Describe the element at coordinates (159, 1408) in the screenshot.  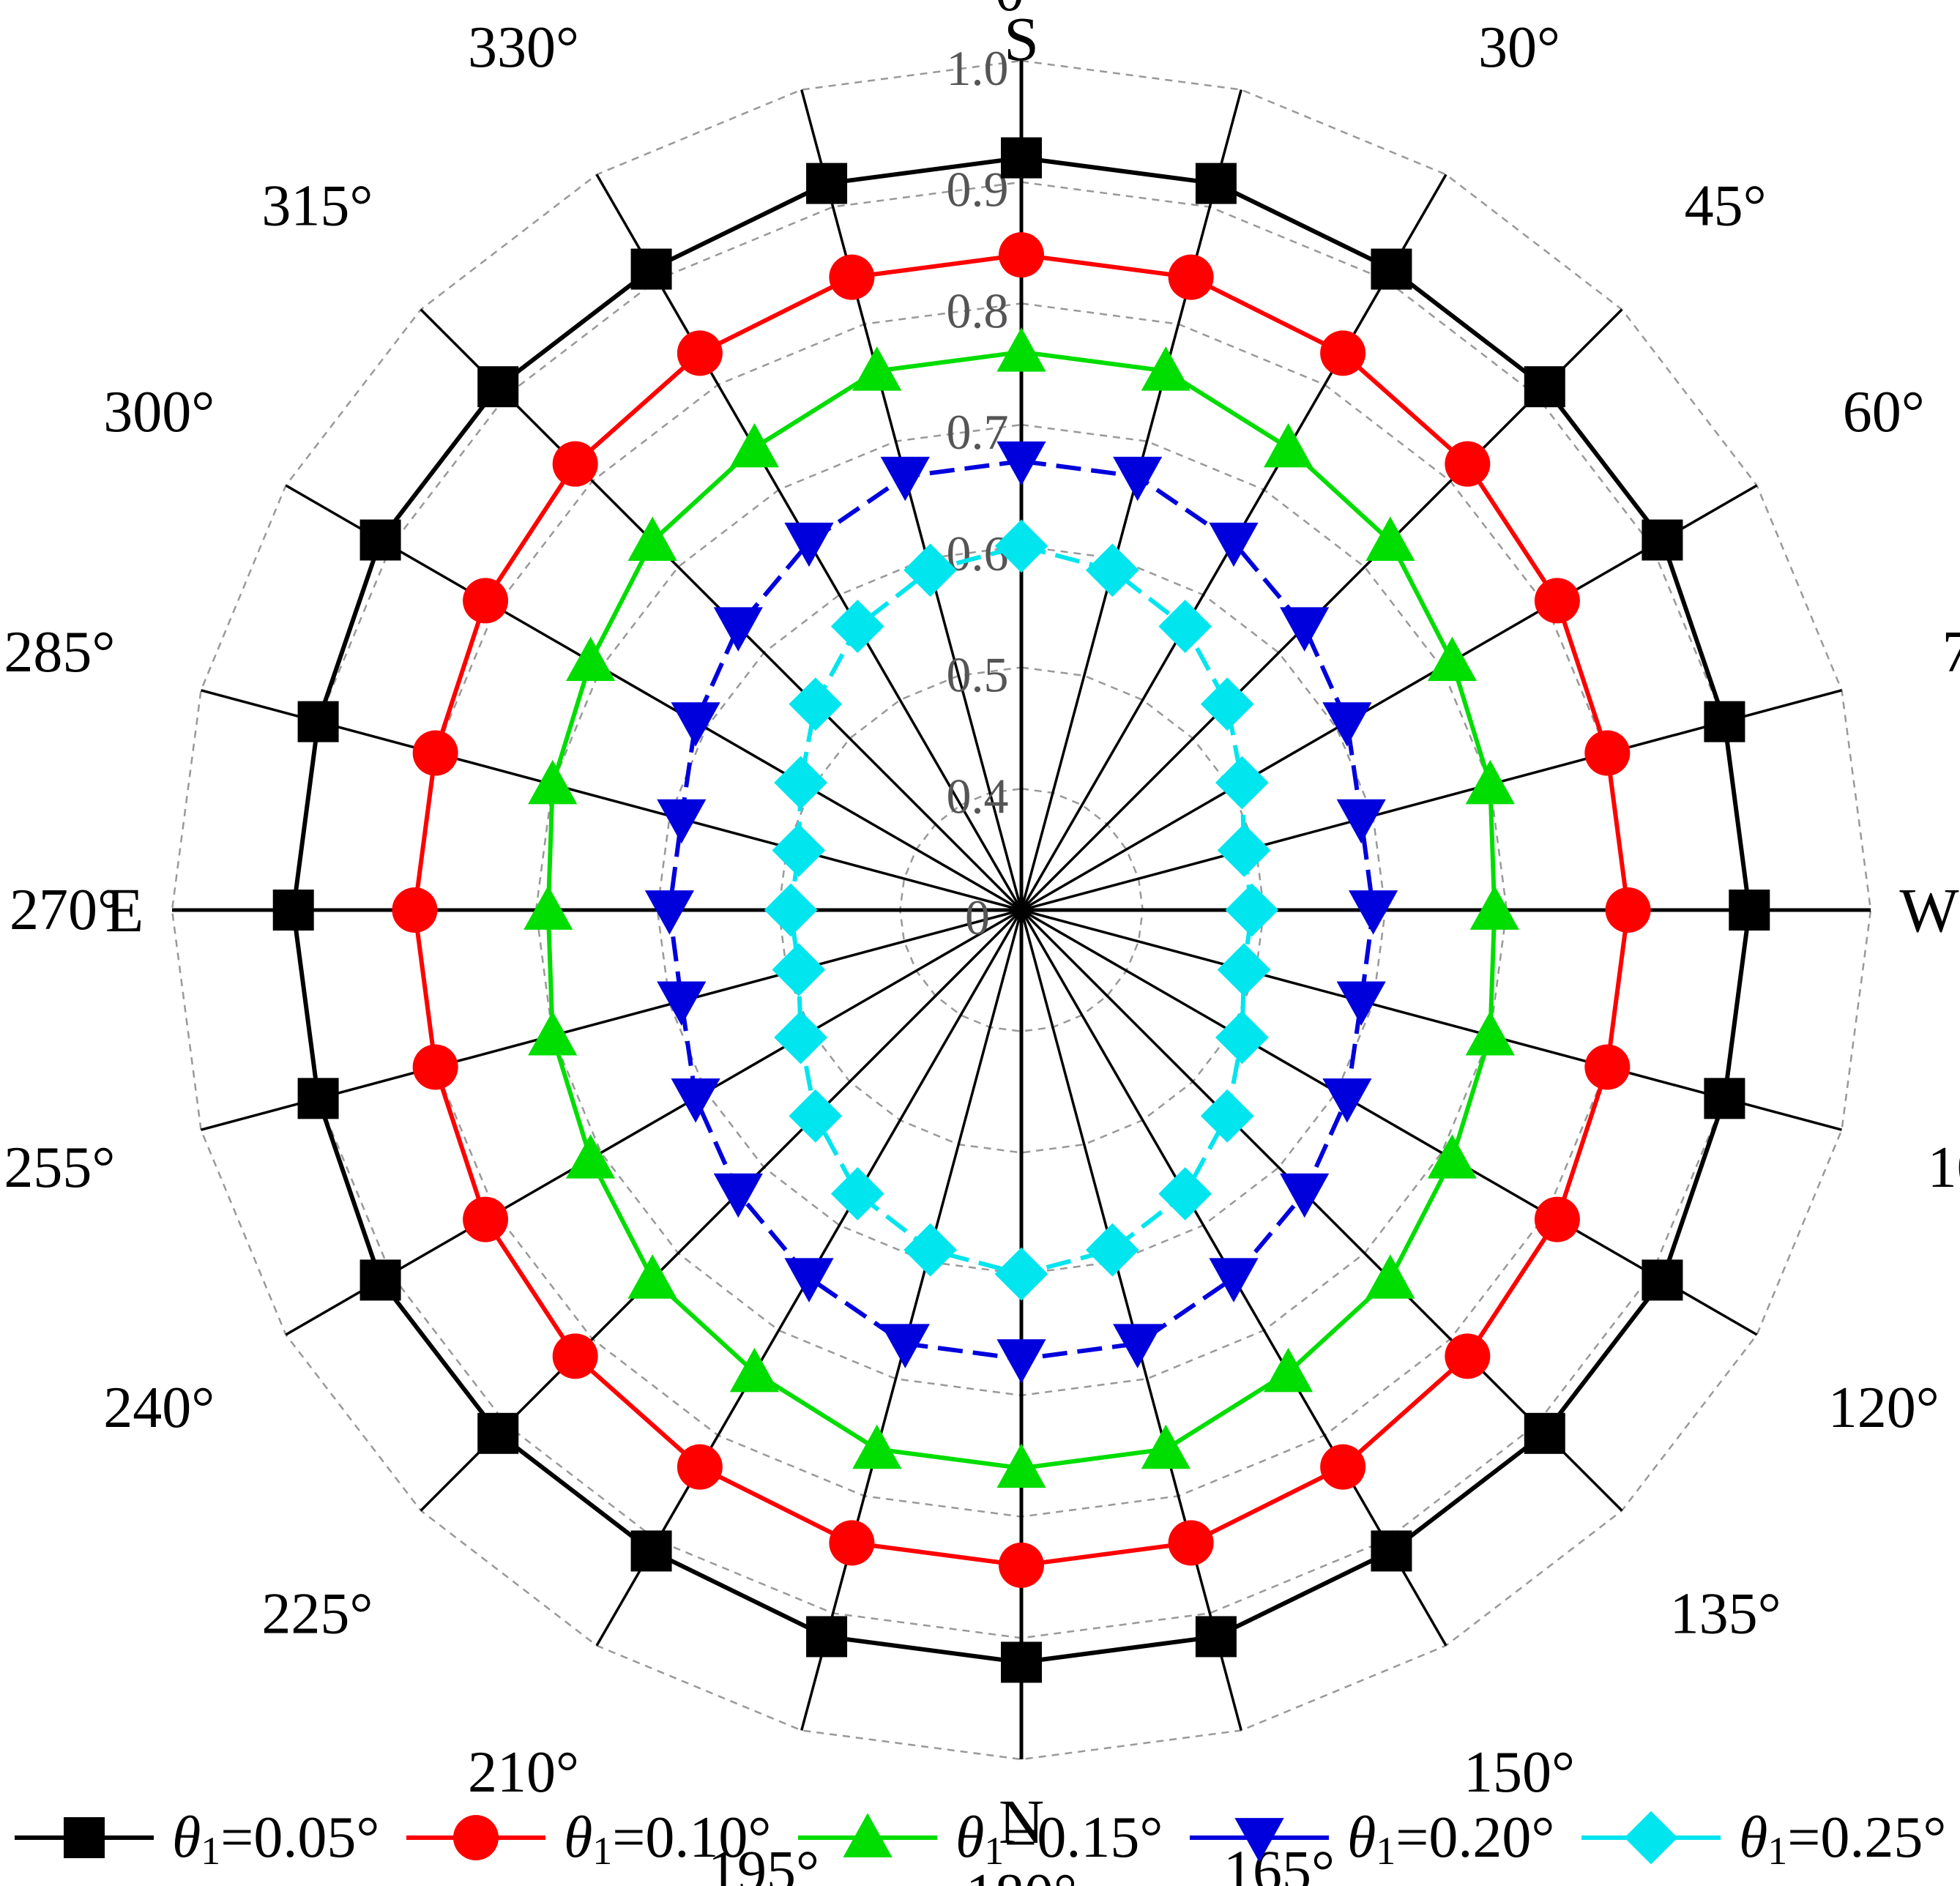
I see `angle-label: 240°` at that location.